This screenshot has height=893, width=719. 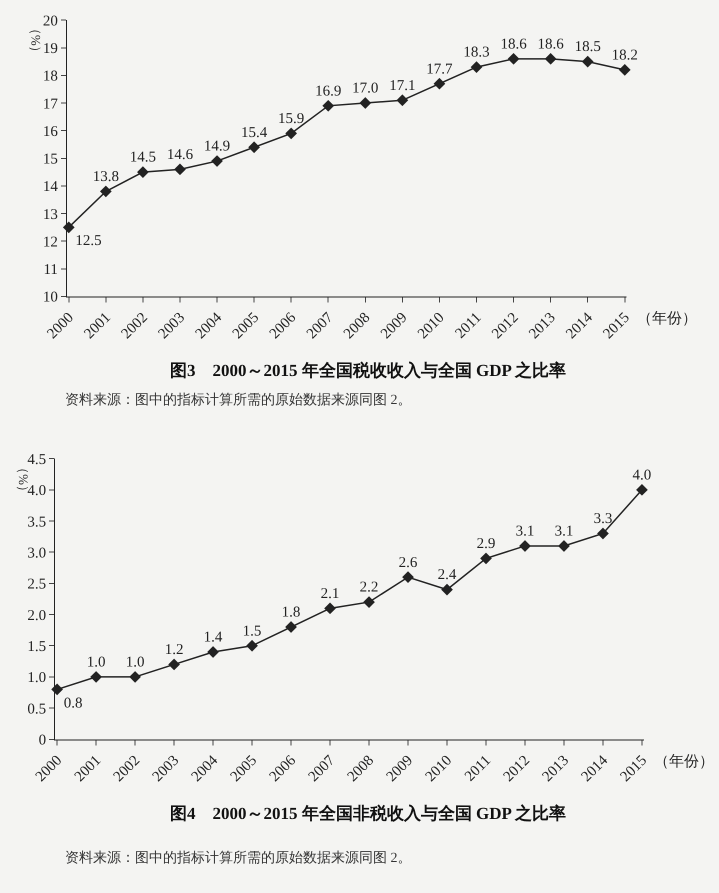 I want to click on y-tick-label: 0, so click(x=42, y=740).